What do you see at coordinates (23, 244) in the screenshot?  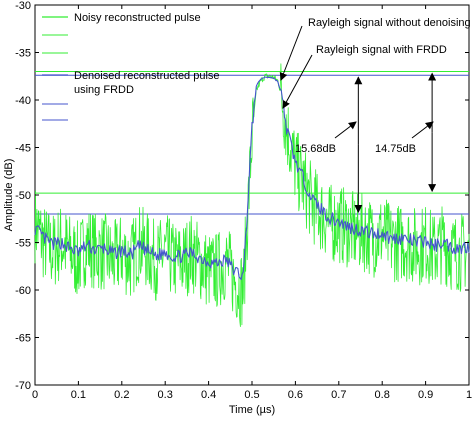 I see `y-tick-label: -55` at bounding box center [23, 244].